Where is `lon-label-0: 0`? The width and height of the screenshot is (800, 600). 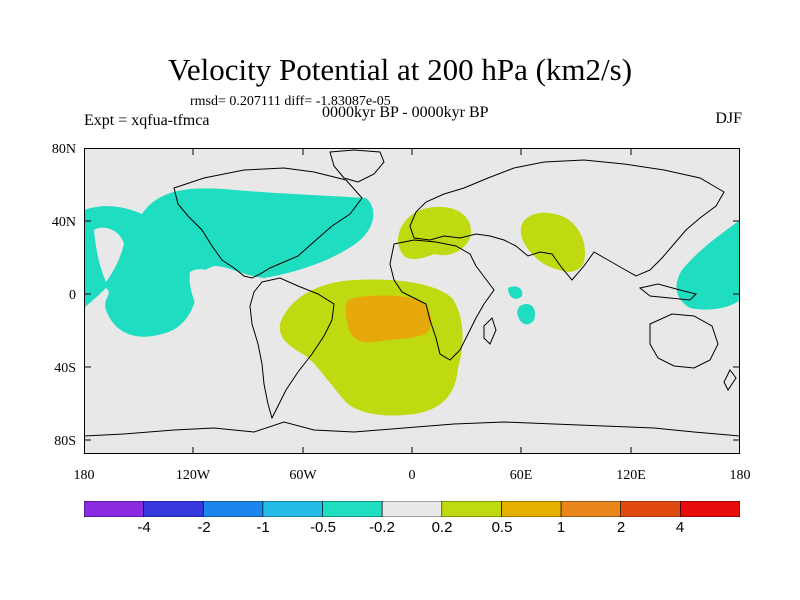 lon-label-0: 0 is located at coordinates (412, 475).